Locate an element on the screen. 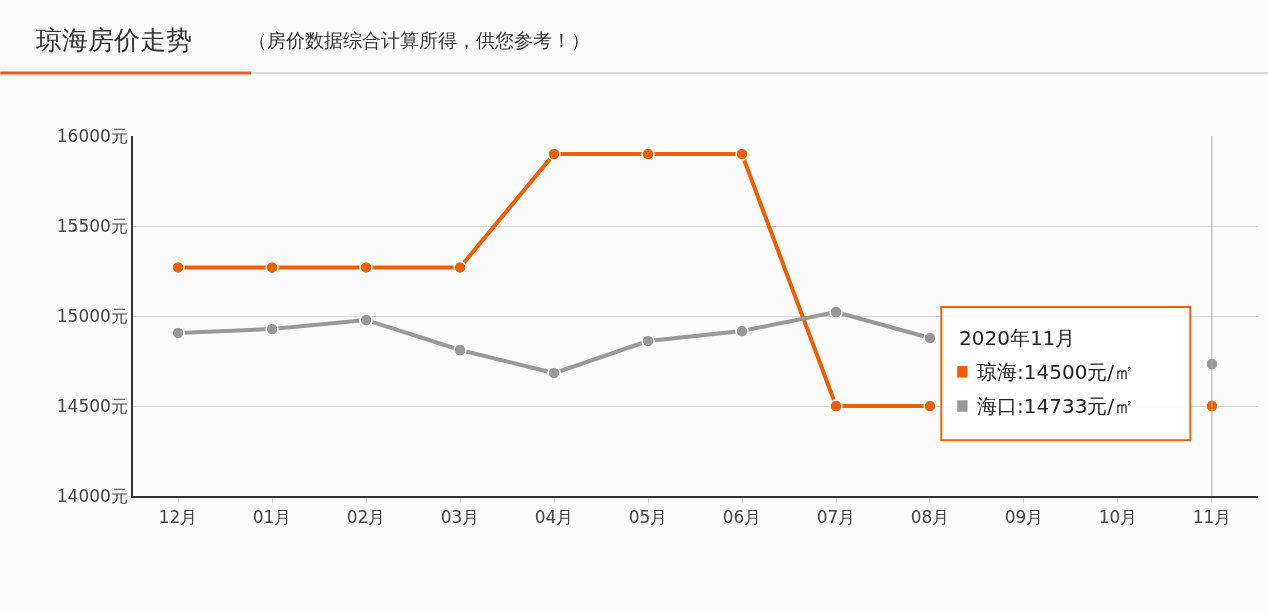 Image resolution: width=1268 pixels, height=614 pixels. chart-subtitle: （房价数据综合计算所得，供您参考！） is located at coordinates (419, 40).